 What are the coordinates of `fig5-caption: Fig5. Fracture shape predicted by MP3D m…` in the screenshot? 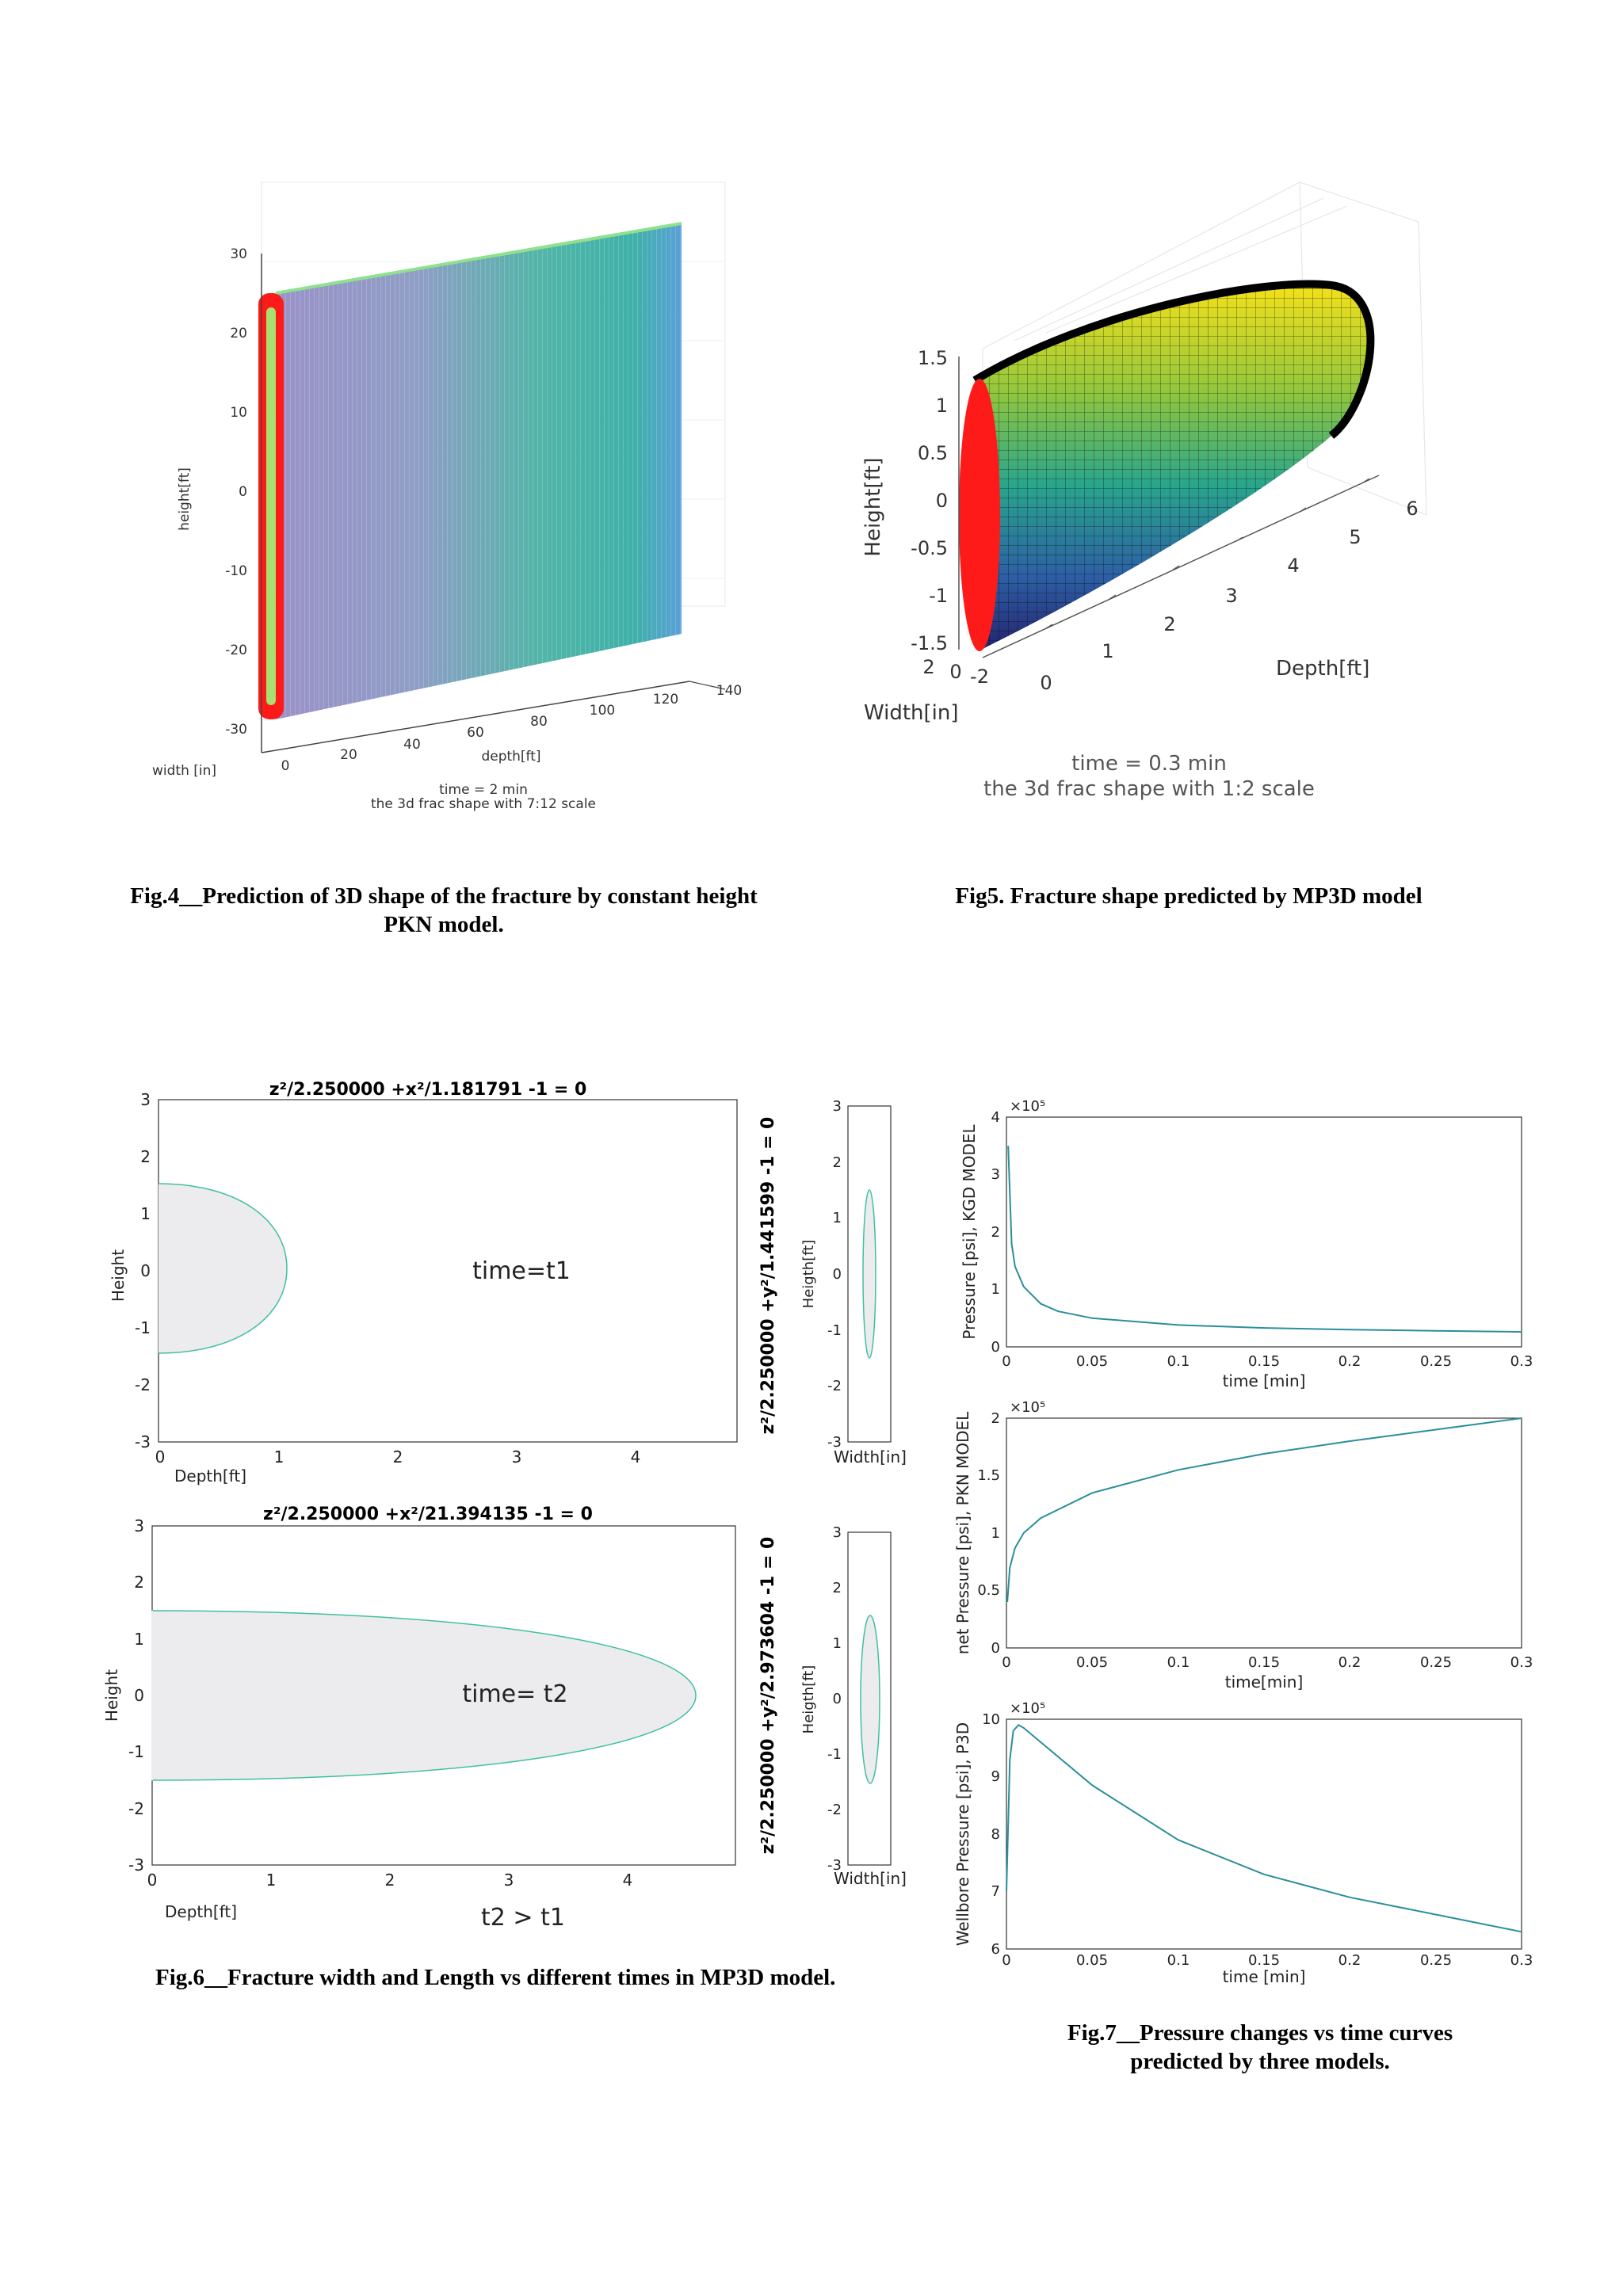 It's located at (1188, 896).